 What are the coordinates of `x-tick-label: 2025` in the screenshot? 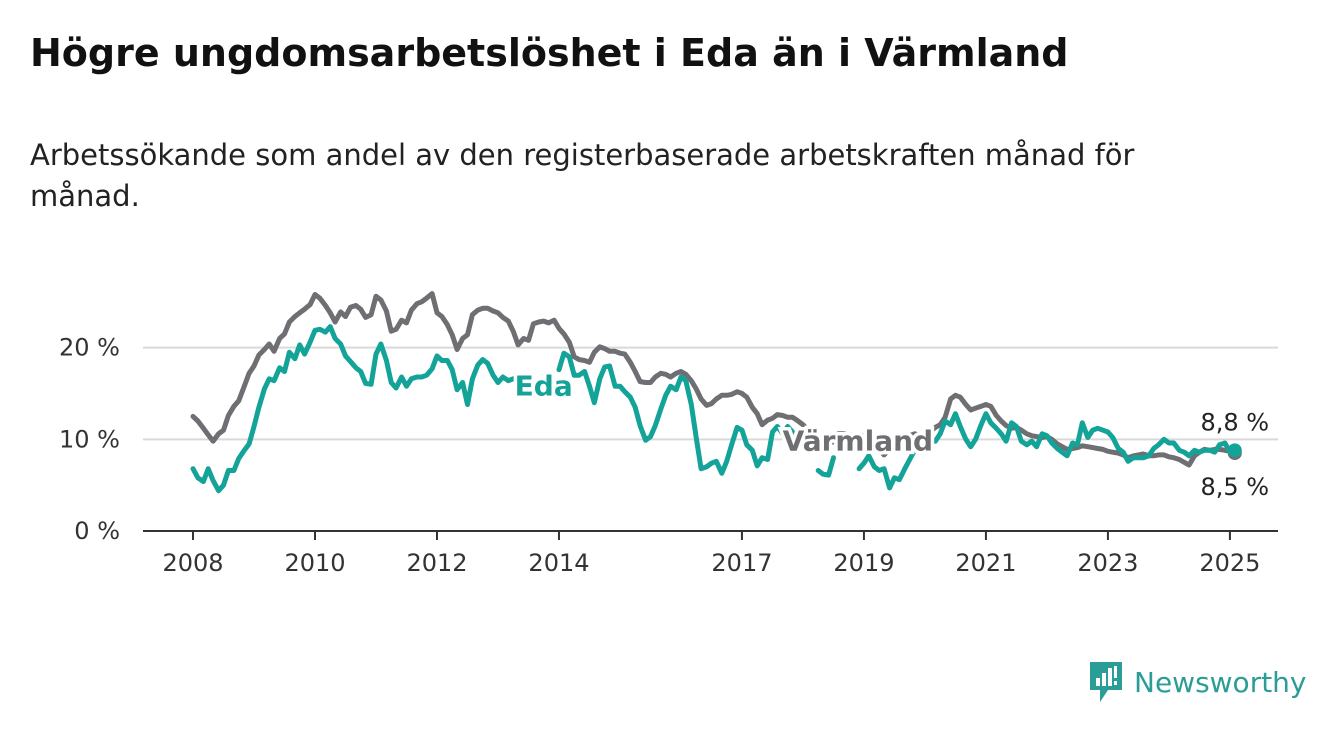 It's located at (1229, 563).